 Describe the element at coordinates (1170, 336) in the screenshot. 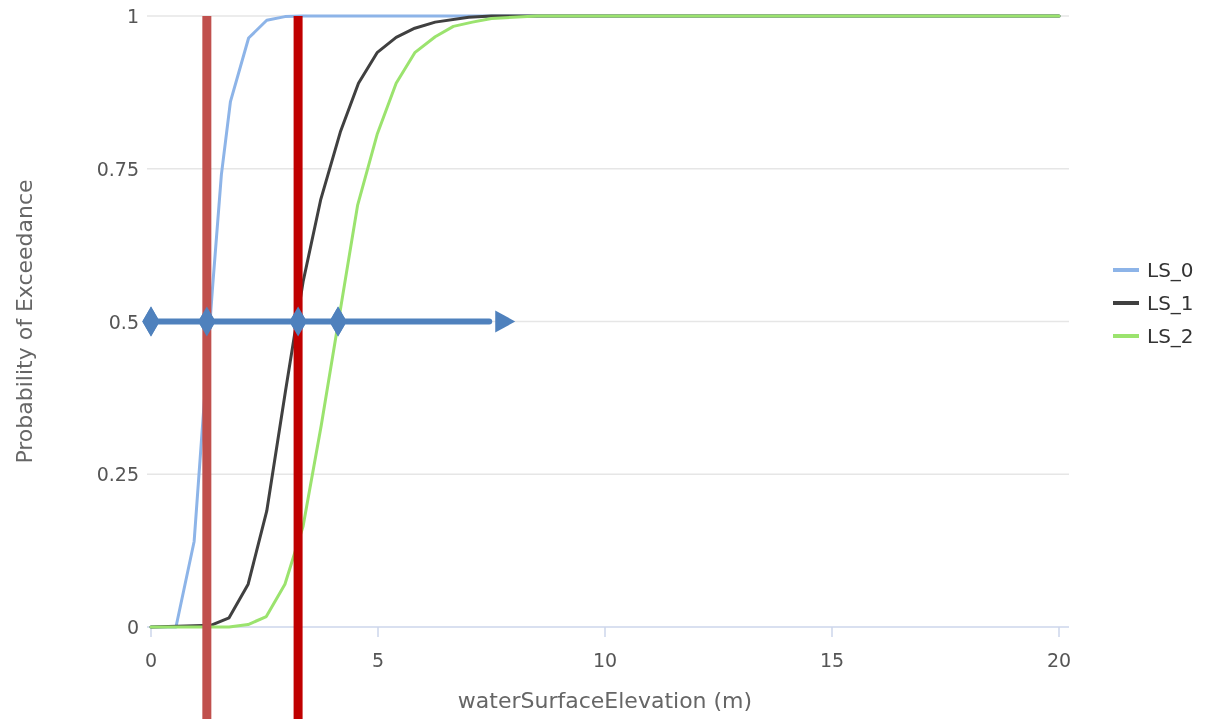

I see `legend-label: LS_2` at that location.